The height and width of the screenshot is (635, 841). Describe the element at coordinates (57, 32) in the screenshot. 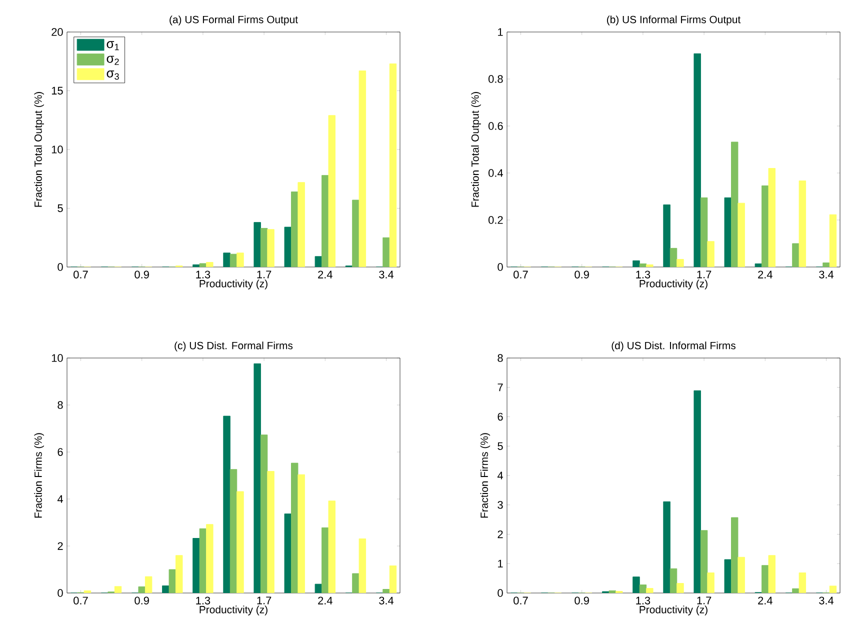

I see `y-tick-label: 20` at that location.